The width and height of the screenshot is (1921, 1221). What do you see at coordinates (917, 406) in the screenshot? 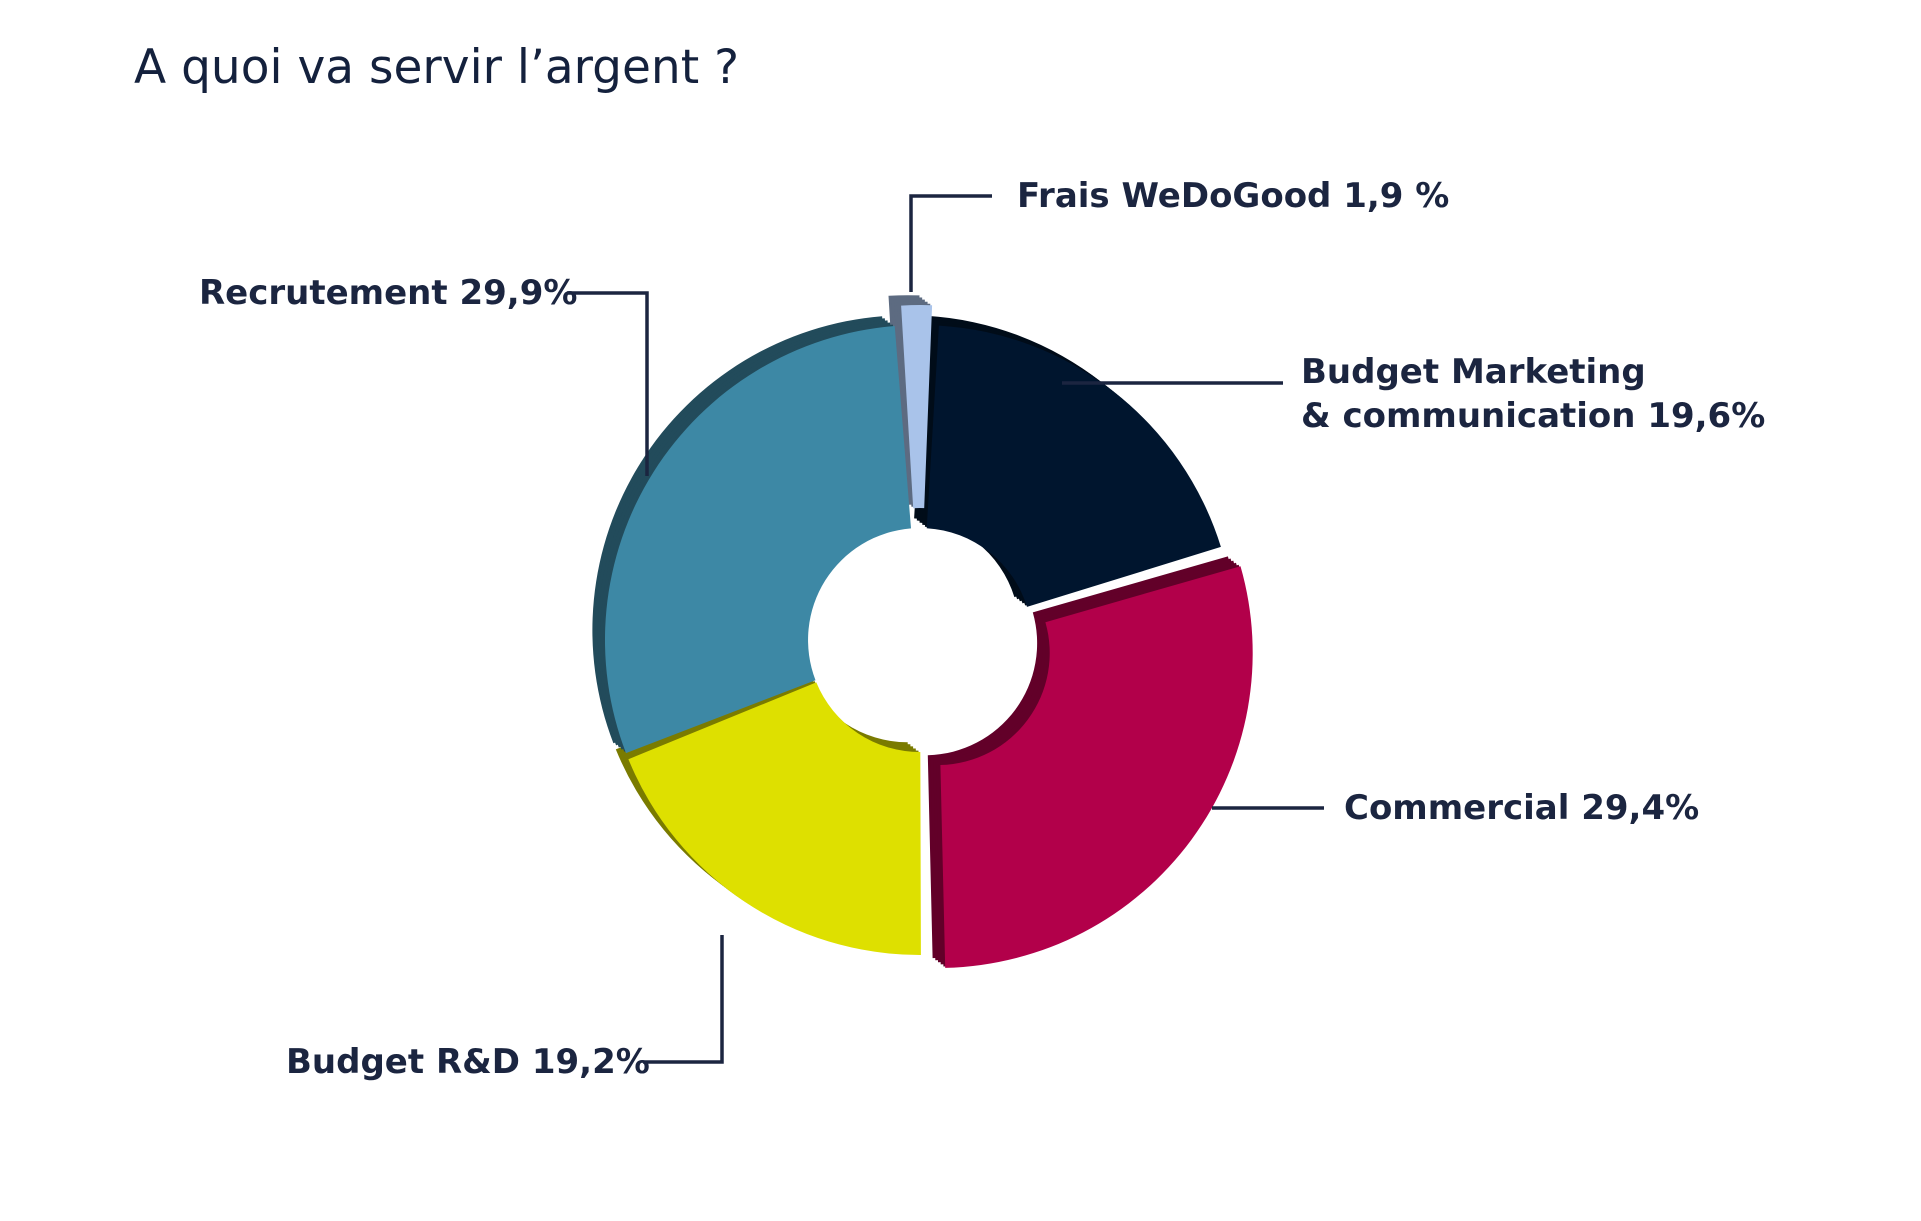
I see `slice-frais-wedogood` at bounding box center [917, 406].